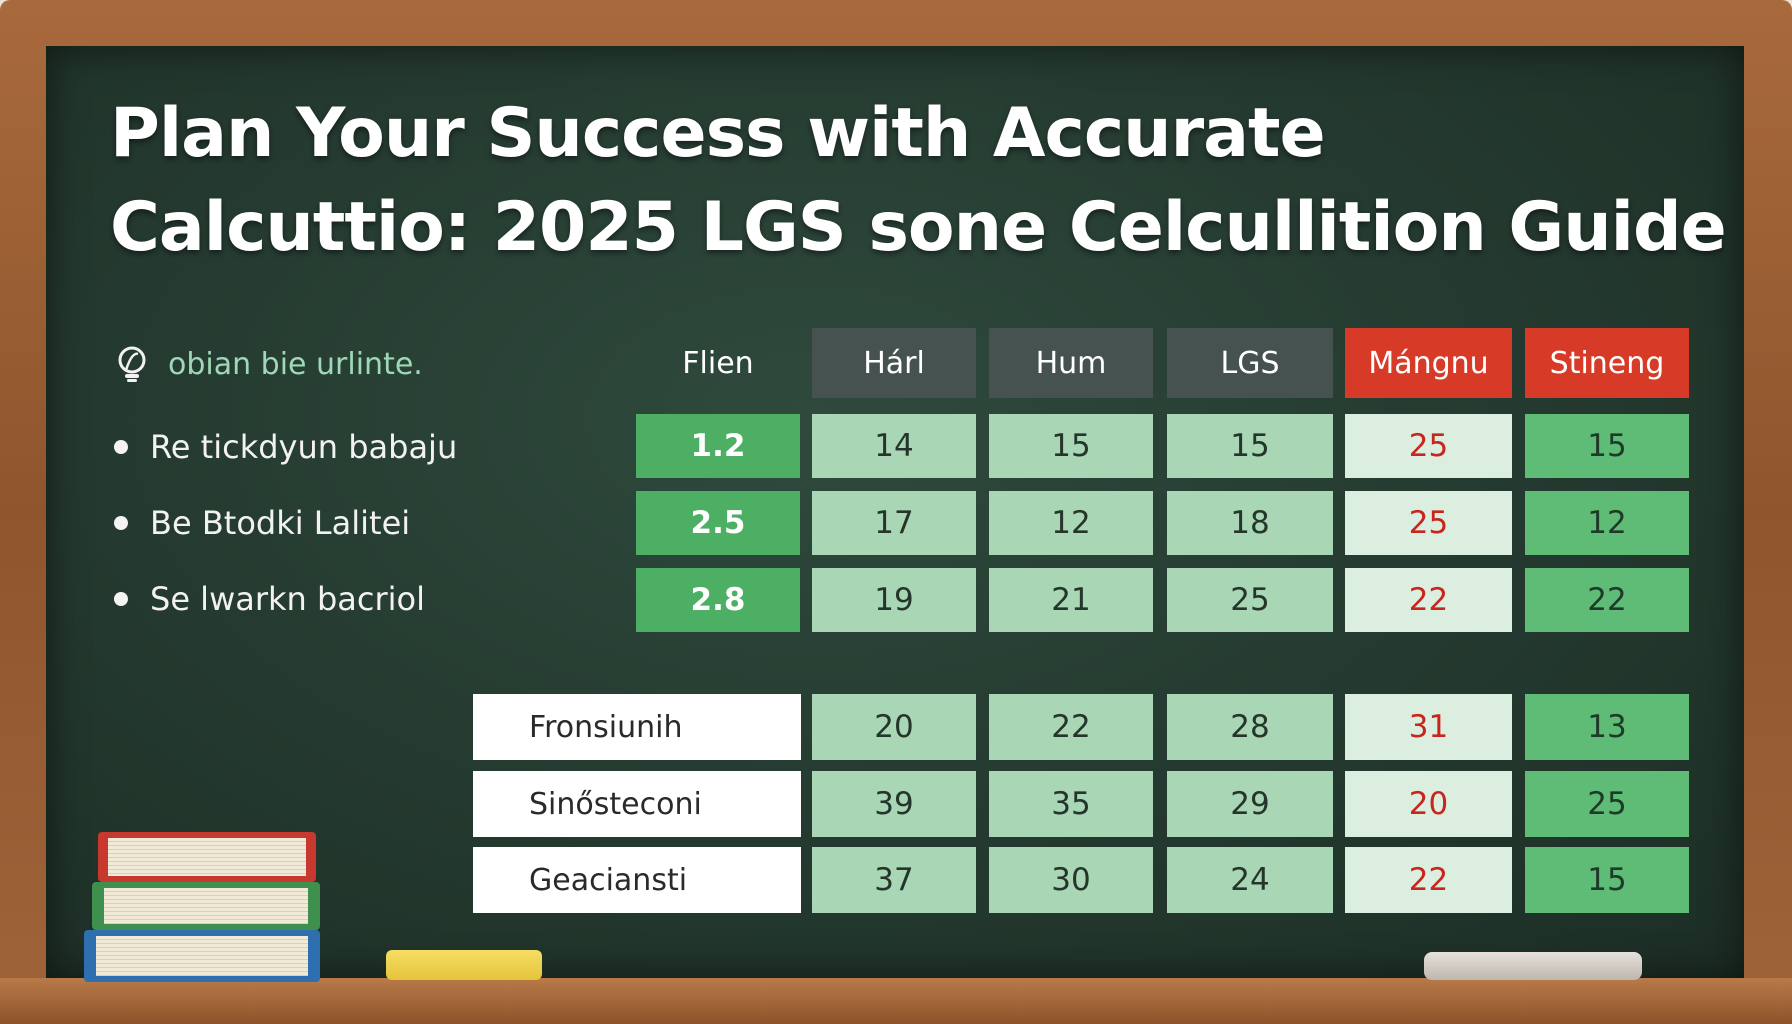 Image resolution: width=1792 pixels, height=1024 pixels. What do you see at coordinates (894, 446) in the screenshot?
I see `table-cell: 14` at bounding box center [894, 446].